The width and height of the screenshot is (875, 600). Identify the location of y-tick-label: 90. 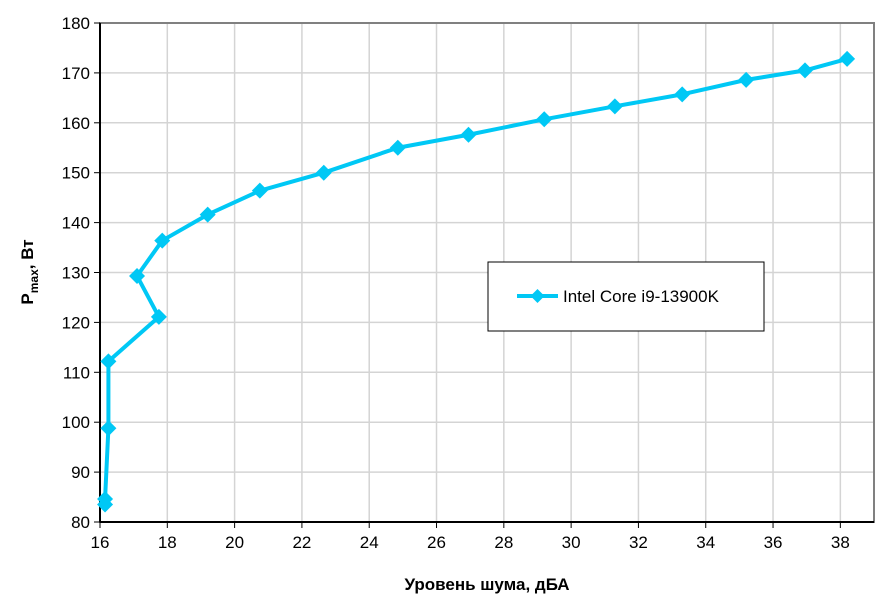
(80, 472).